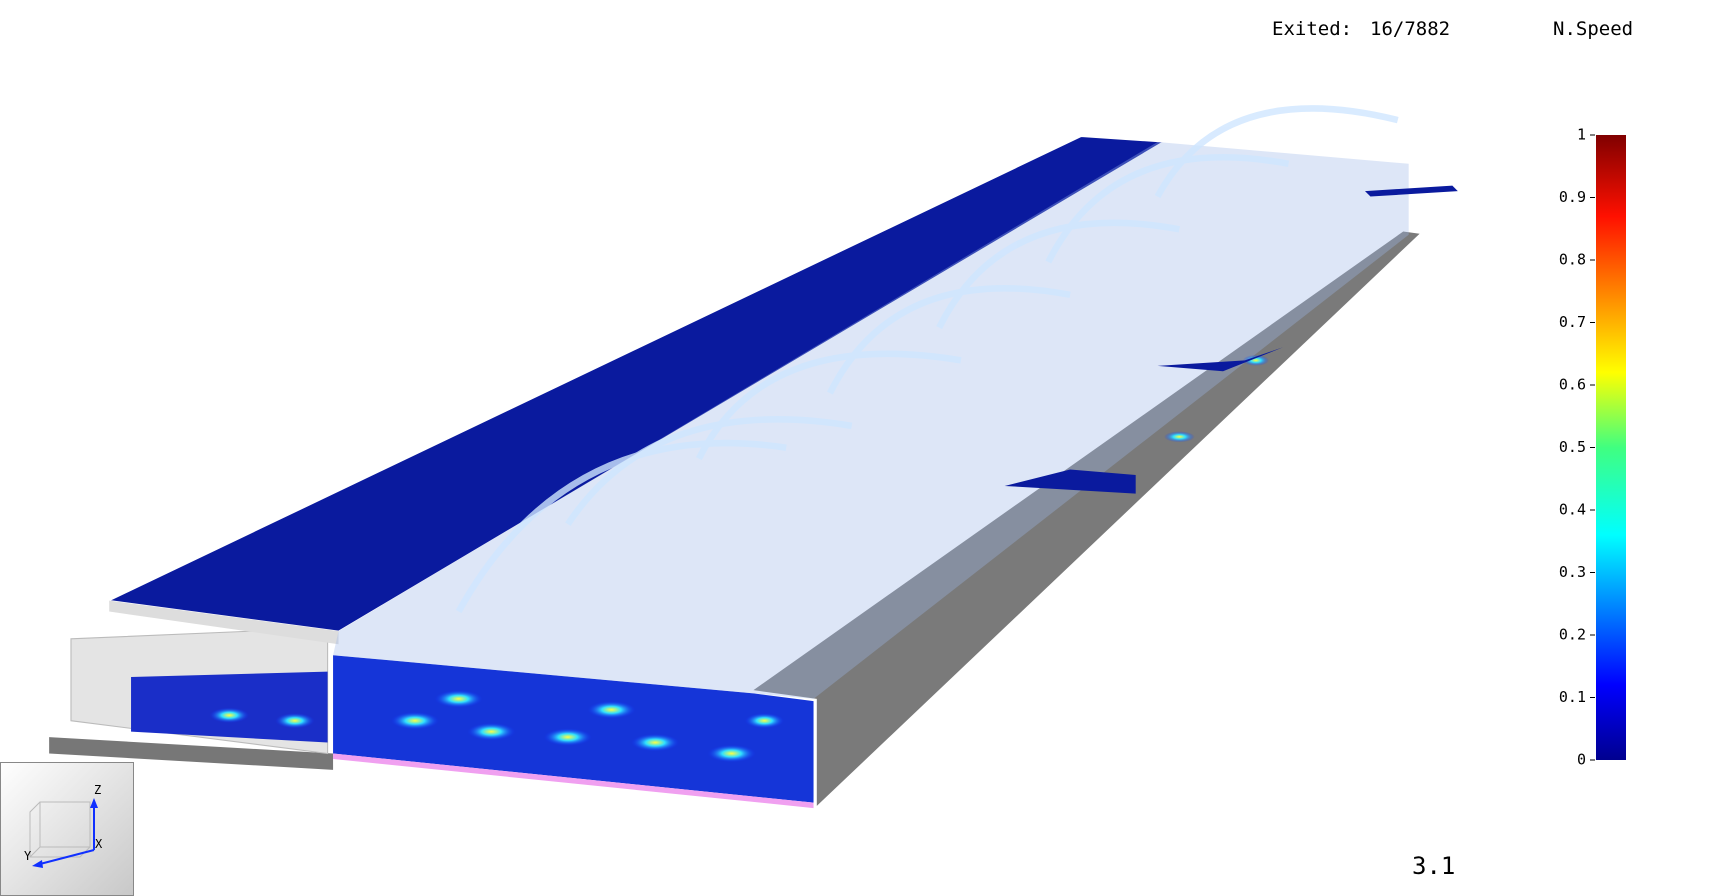 The height and width of the screenshot is (896, 1712). What do you see at coordinates (97, 790) in the screenshot?
I see `axis-z-label: Z` at bounding box center [97, 790].